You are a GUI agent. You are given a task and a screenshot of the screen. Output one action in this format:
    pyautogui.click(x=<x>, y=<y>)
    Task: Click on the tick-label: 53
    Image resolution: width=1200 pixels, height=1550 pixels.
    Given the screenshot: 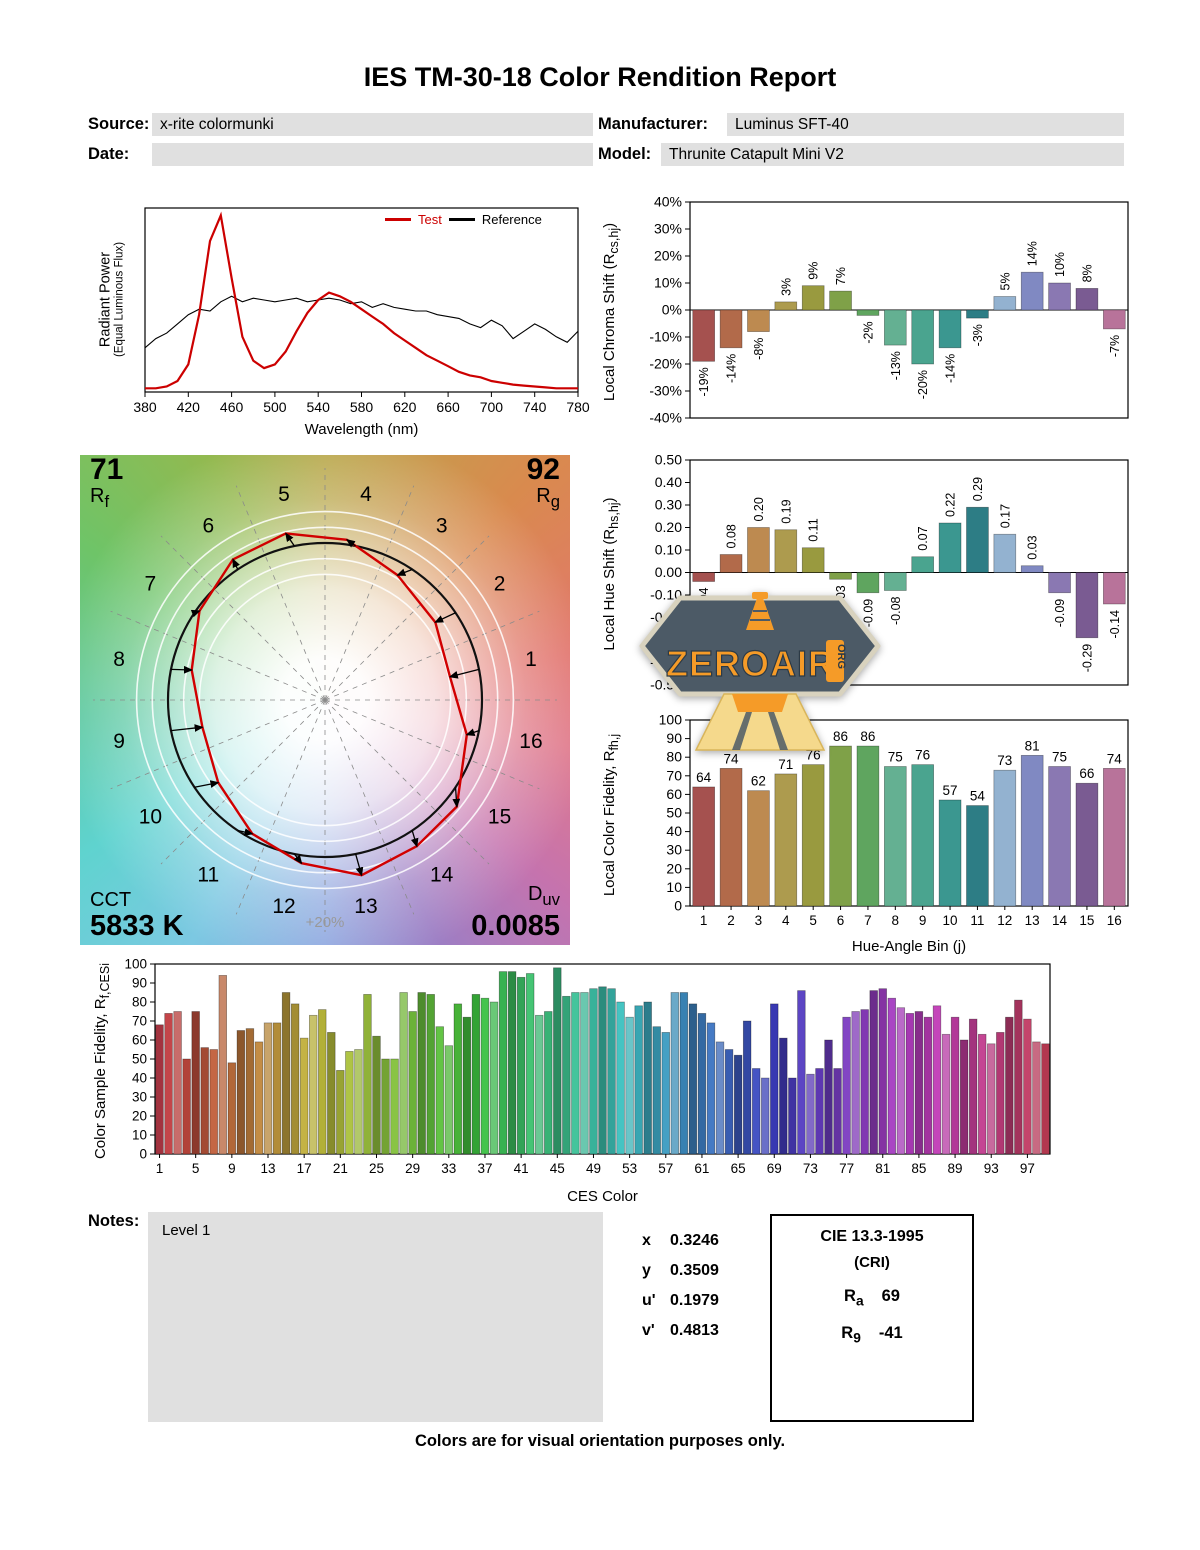 What is the action you would take?
    pyautogui.click(x=629, y=1168)
    